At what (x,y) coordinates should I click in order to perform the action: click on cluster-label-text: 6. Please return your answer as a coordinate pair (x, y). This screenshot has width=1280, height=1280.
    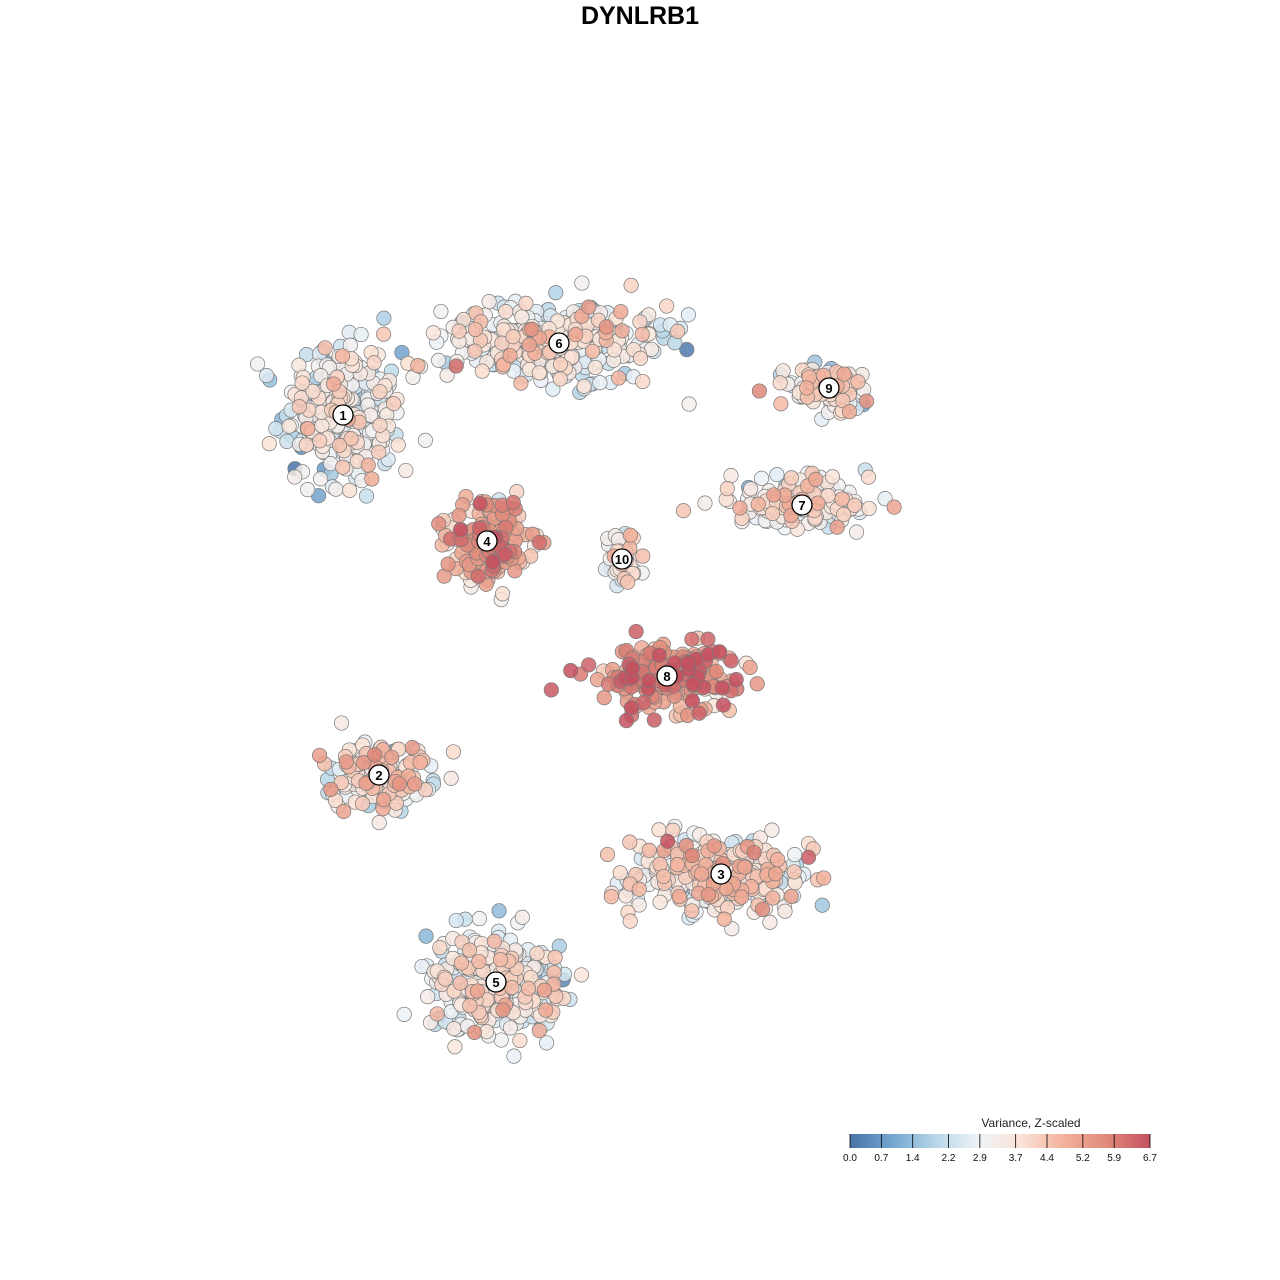
    Looking at the image, I should click on (558, 343).